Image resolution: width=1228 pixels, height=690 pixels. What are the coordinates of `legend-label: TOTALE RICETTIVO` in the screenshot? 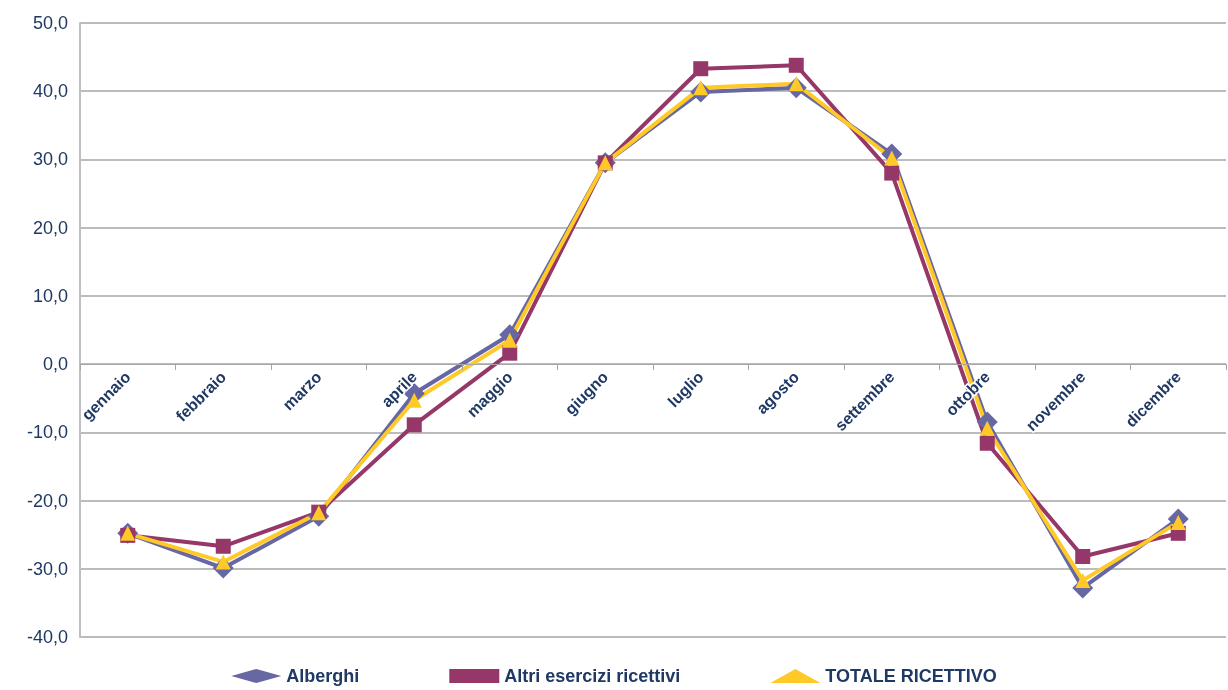 It's located at (911, 676).